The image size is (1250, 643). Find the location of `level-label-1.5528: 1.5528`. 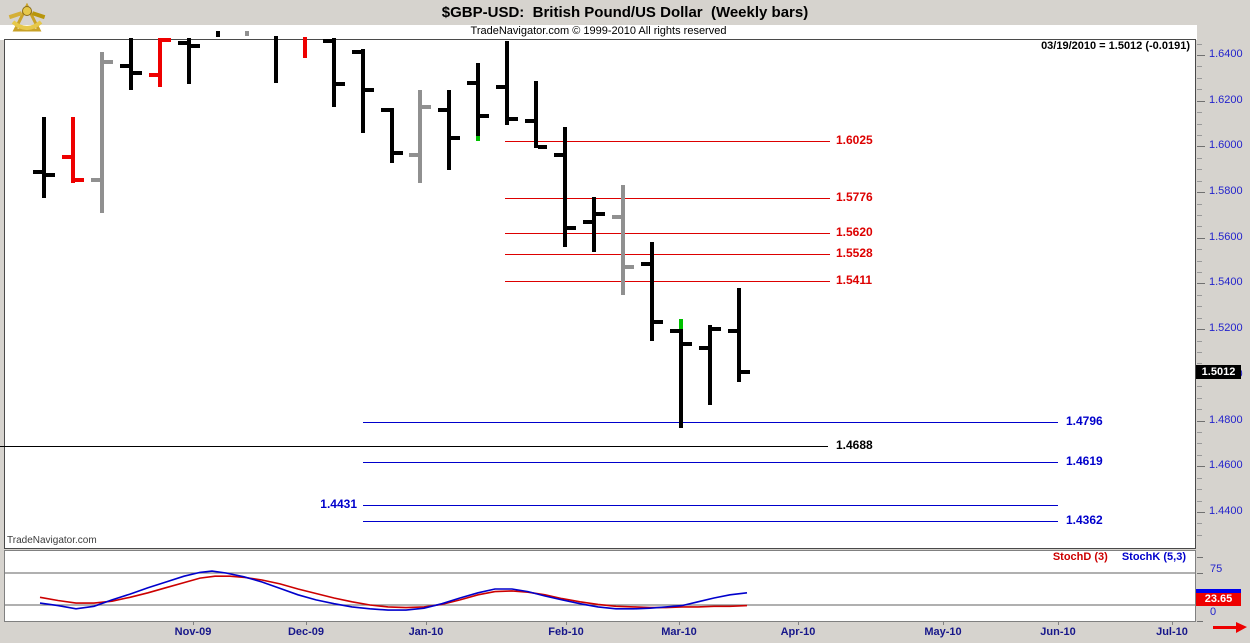

level-label-1.5528: 1.5528 is located at coordinates (854, 253).